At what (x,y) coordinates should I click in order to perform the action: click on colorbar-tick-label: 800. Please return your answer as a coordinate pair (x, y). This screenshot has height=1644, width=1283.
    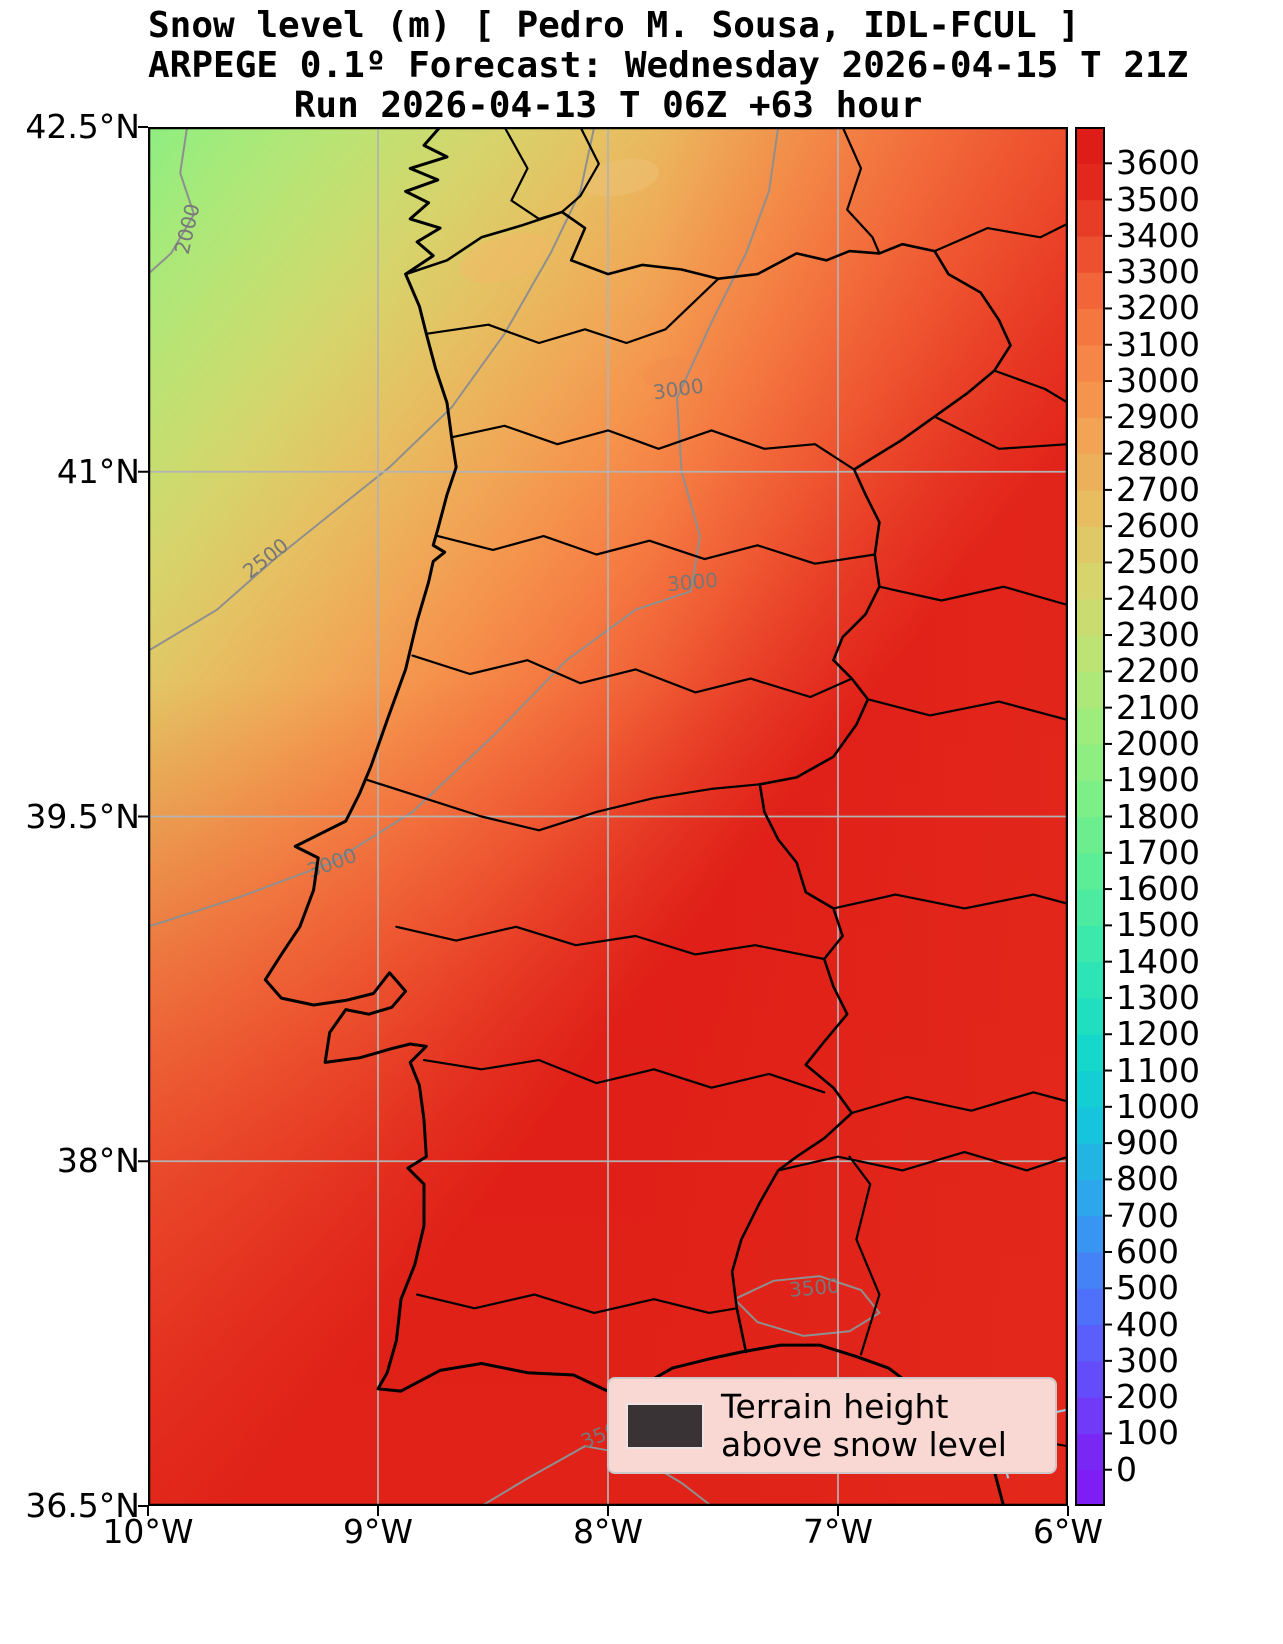
    Looking at the image, I should click on (1147, 1179).